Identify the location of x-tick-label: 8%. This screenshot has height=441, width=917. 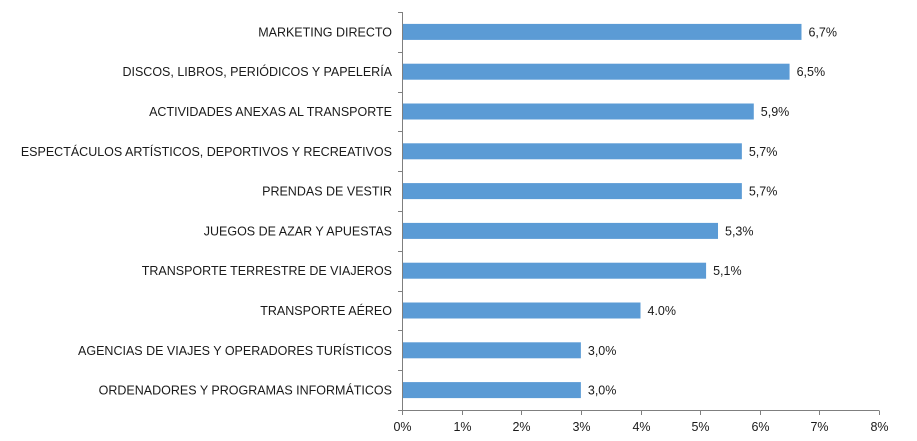
(879, 427).